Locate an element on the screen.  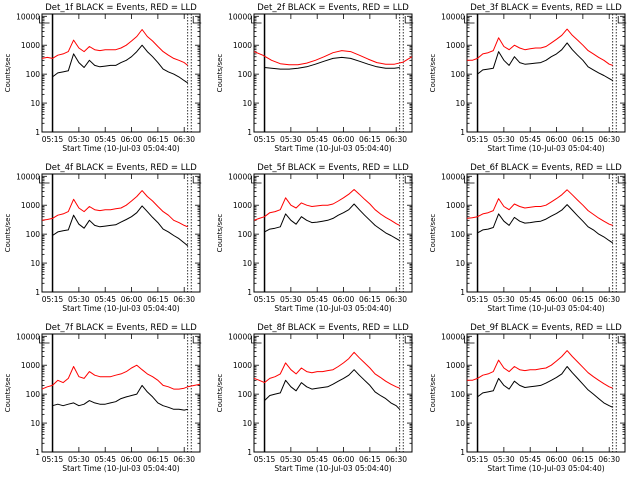
panel-title: Det_7f BLACK = Events, RED = LLD is located at coordinates (121, 328).